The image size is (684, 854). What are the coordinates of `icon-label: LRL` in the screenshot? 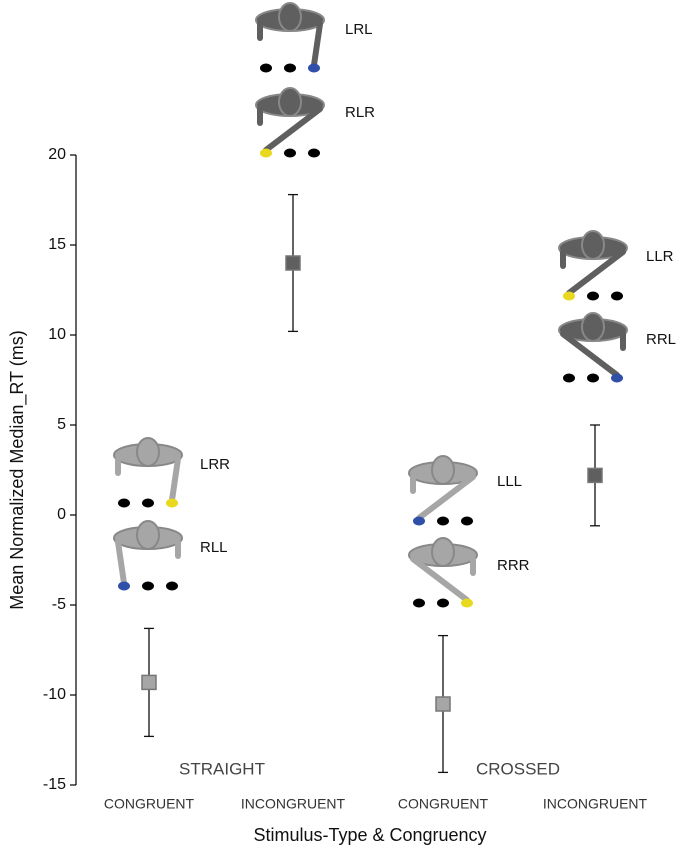 It's located at (359, 29).